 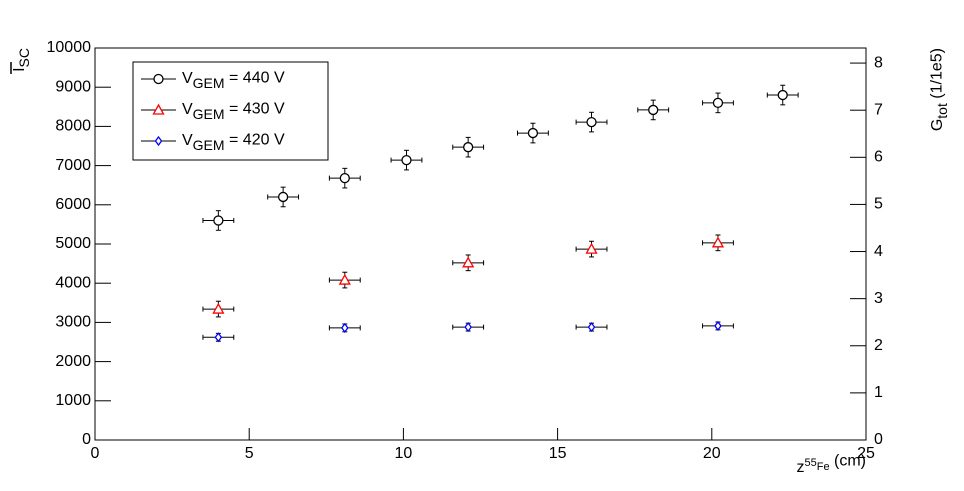 What do you see at coordinates (73, 204) in the screenshot?
I see `y-tick-label: 6000` at bounding box center [73, 204].